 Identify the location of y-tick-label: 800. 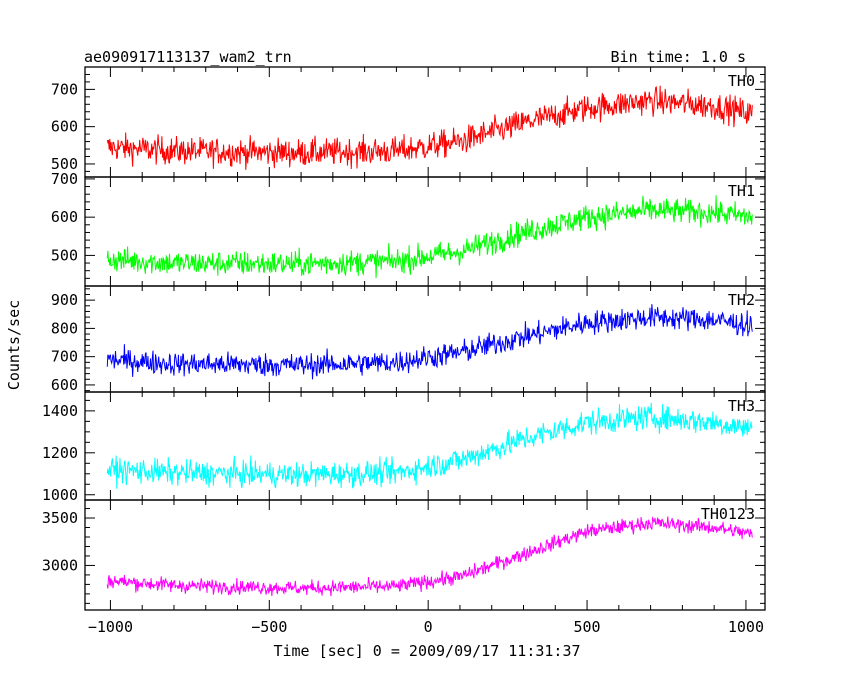
(64, 328).